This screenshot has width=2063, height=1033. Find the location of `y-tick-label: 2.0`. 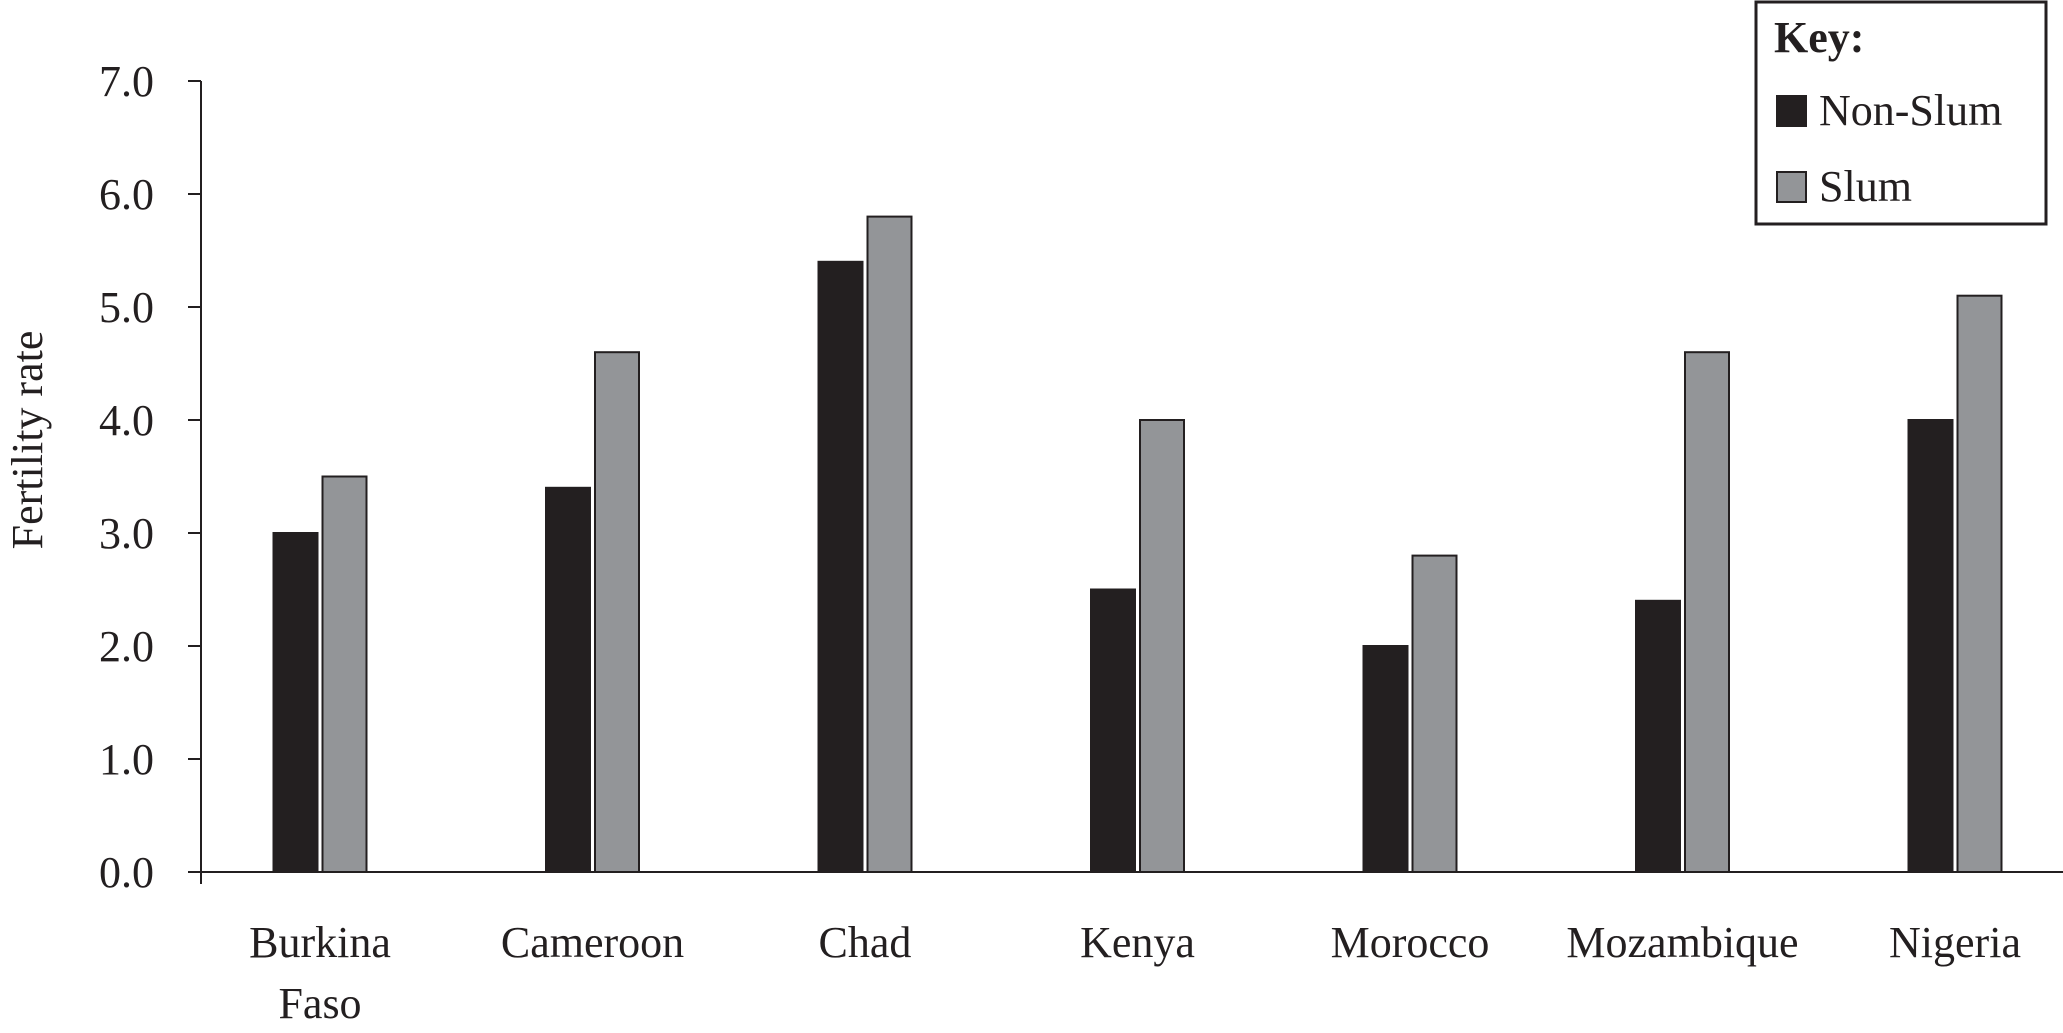

y-tick-label: 2.0 is located at coordinates (126, 646).